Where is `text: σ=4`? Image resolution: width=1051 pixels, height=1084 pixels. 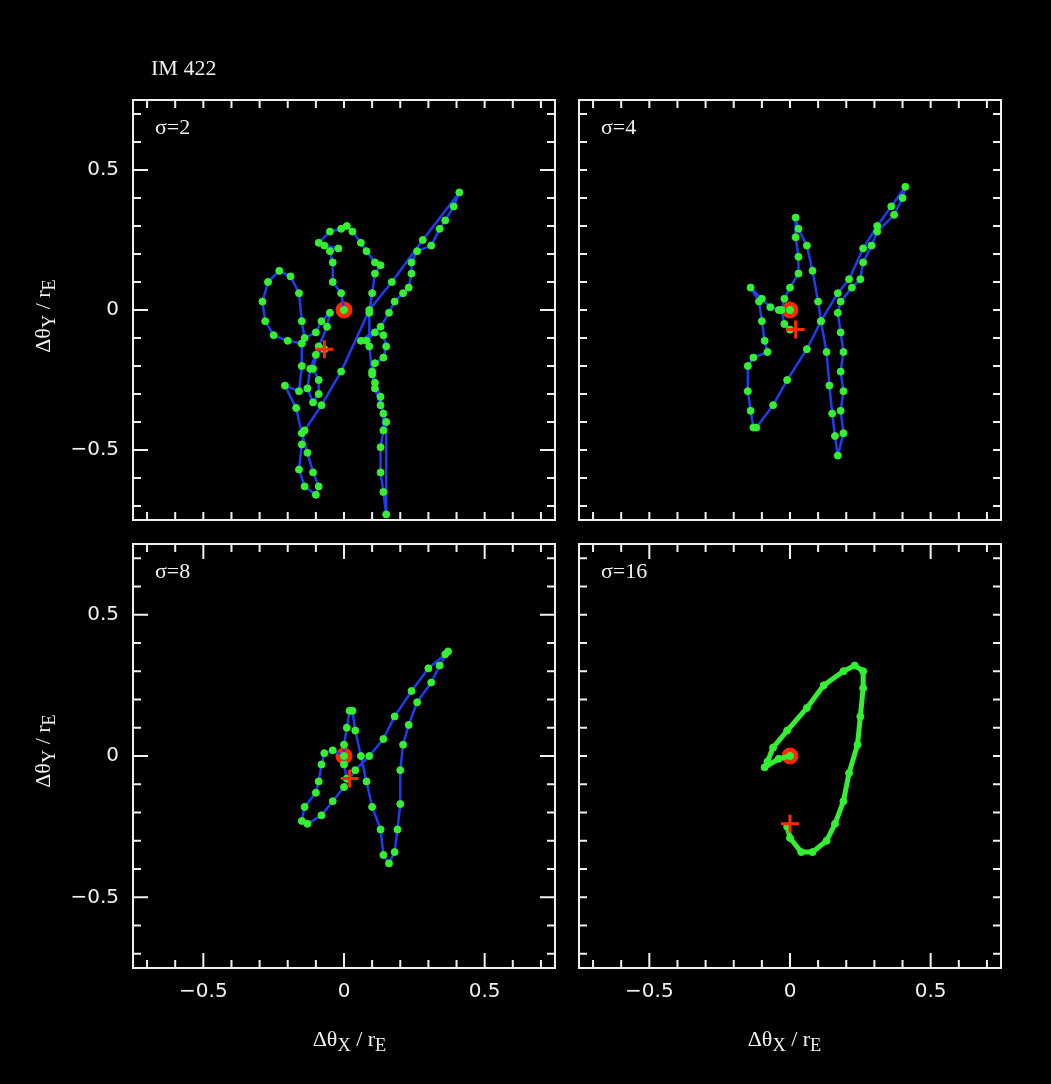
text: σ=4 is located at coordinates (619, 126).